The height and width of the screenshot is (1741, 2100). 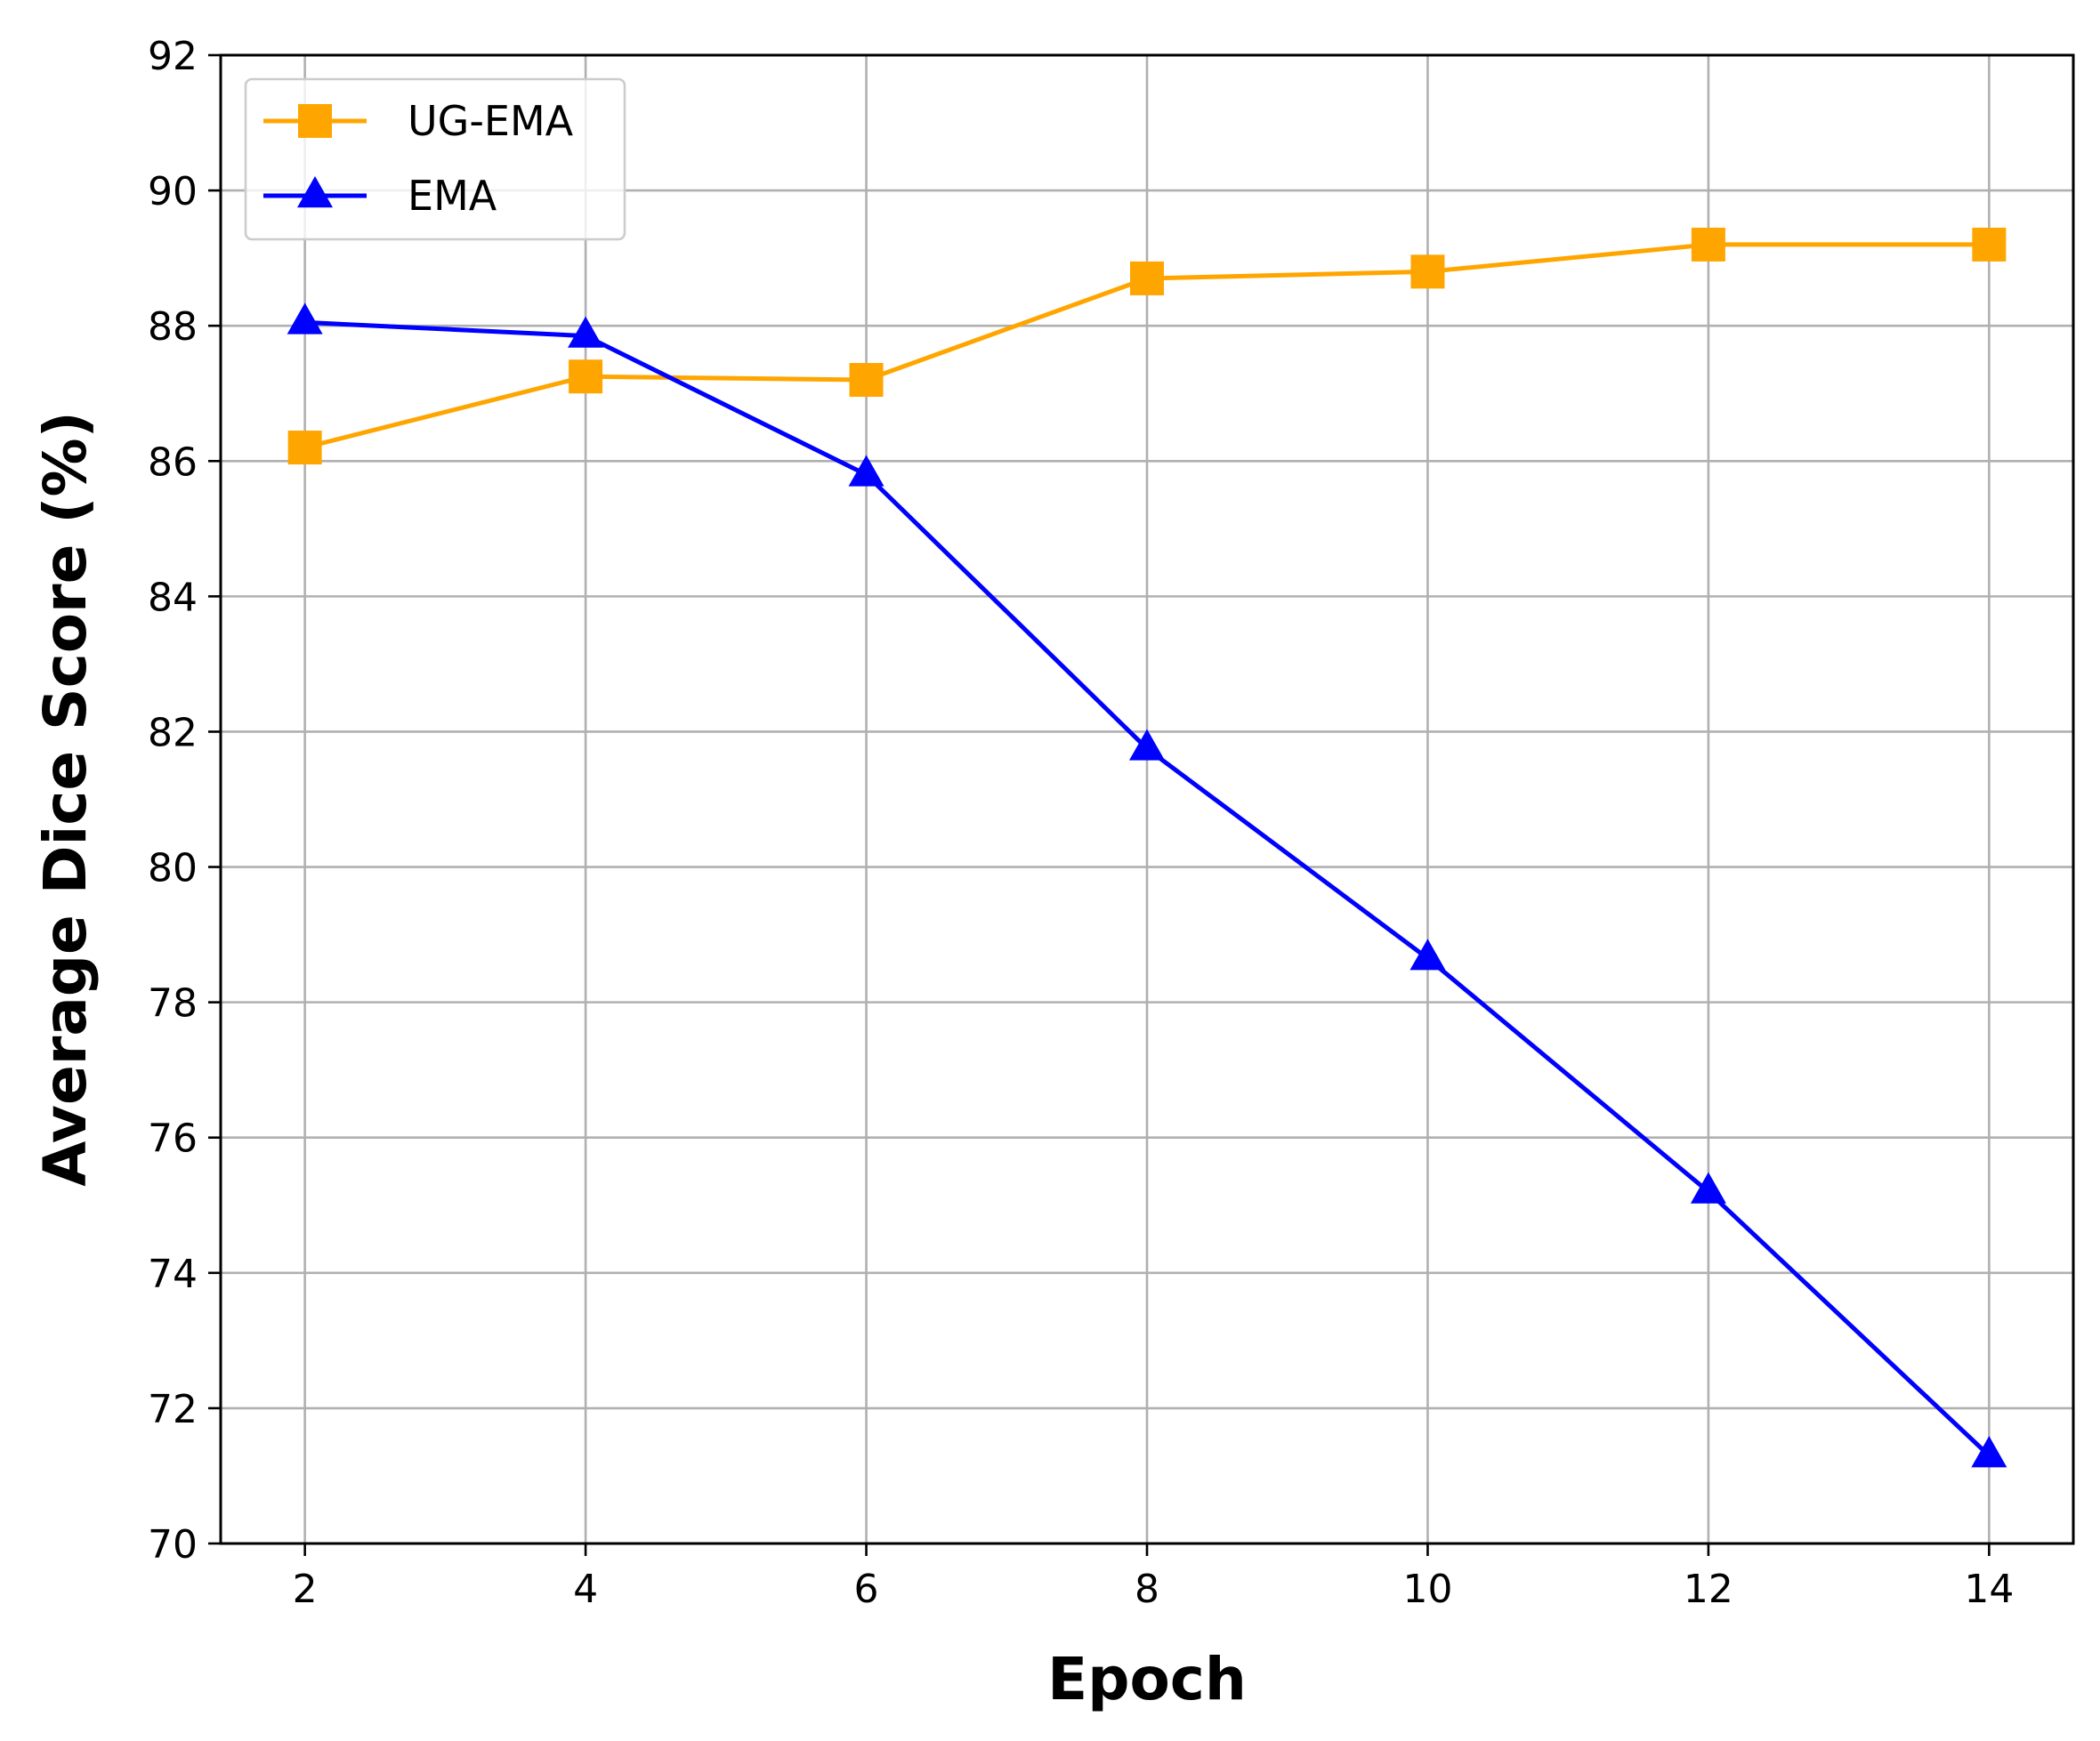 What do you see at coordinates (305, 1589) in the screenshot?
I see `x-tick-label: 2` at bounding box center [305, 1589].